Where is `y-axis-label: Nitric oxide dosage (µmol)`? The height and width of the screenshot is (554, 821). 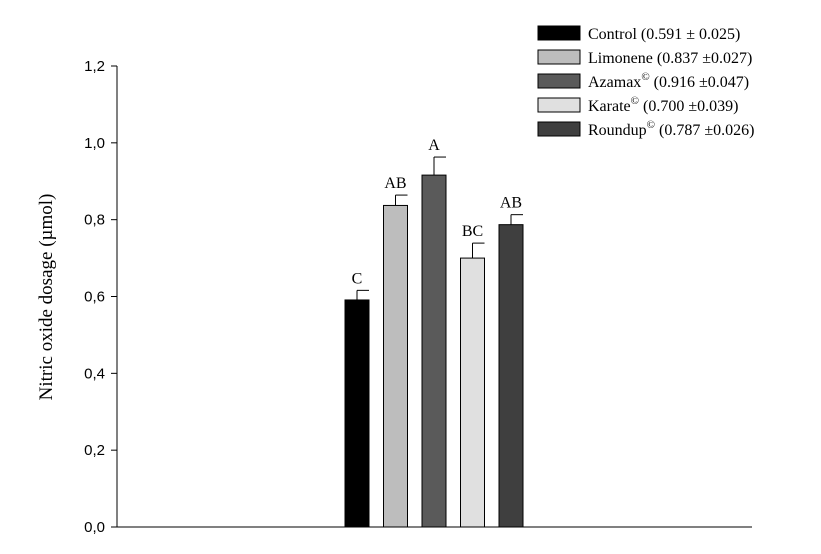 y-axis-label: Nitric oxide dosage (µmol) is located at coordinates (46, 297).